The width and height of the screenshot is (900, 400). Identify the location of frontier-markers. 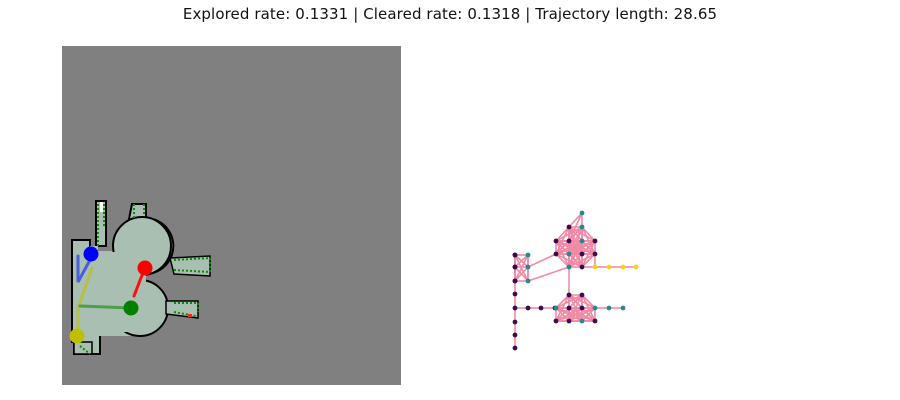
(145, 279).